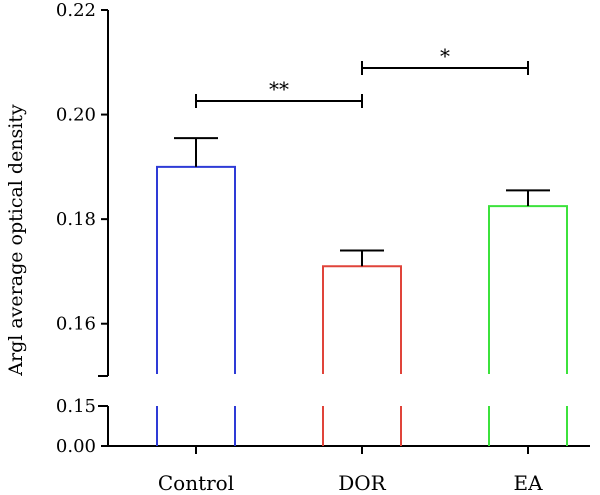 The width and height of the screenshot is (600, 495). What do you see at coordinates (76, 219) in the screenshot?
I see `y-tick-label: 0.18` at bounding box center [76, 219].